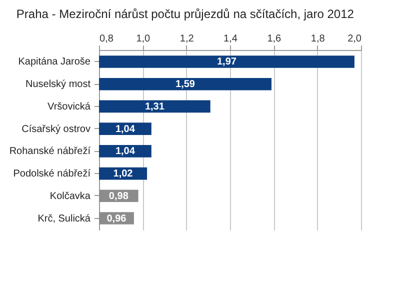 The width and height of the screenshot is (400, 300). What do you see at coordinates (64, 218) in the screenshot?
I see `y-tick-label: Krč, Sulická` at bounding box center [64, 218].